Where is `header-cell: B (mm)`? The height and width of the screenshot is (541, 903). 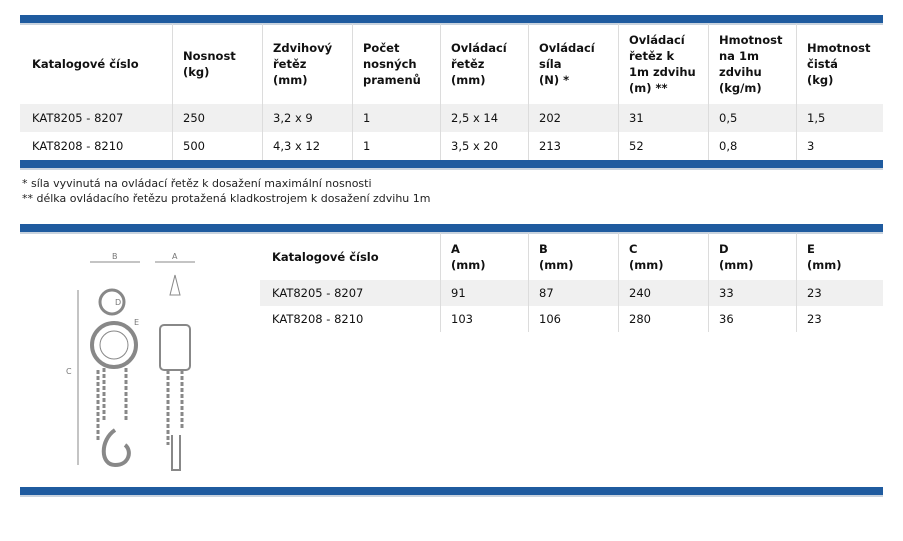
header-cell: B (mm) is located at coordinates (573, 256).